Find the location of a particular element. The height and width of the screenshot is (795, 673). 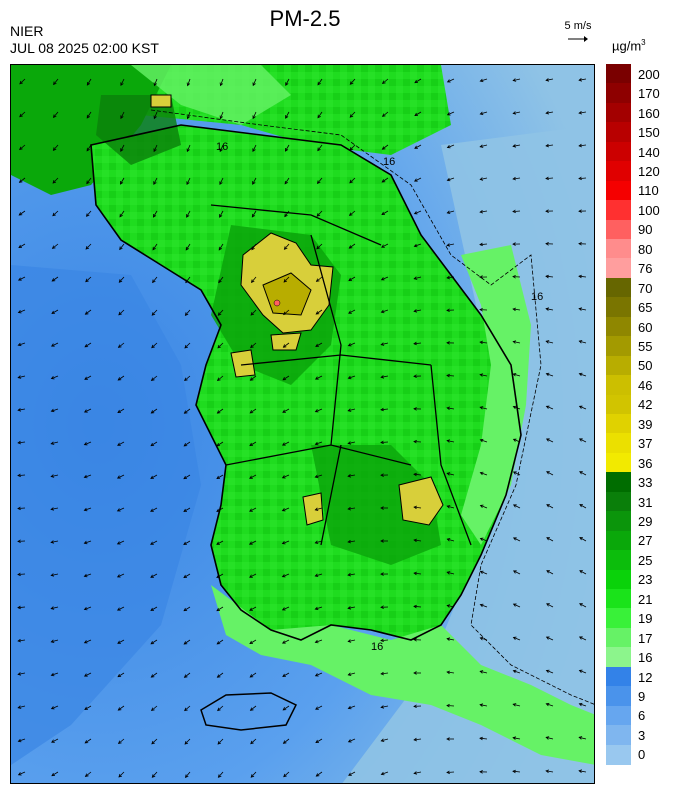

contour-label: 16 is located at coordinates (389, 162).